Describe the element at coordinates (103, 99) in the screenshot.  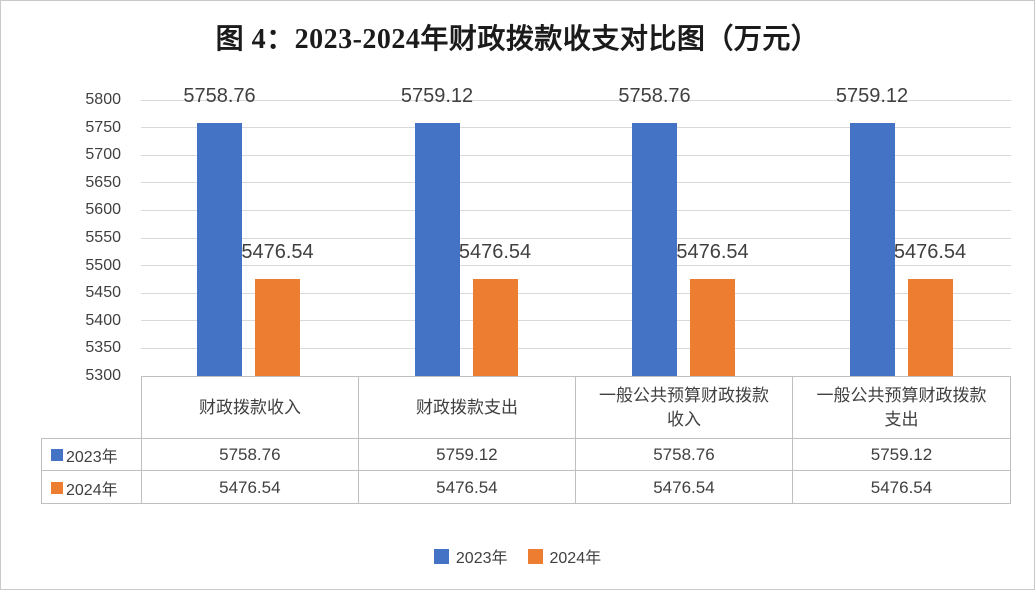
I see `y-axis-tick-label: 5800` at that location.